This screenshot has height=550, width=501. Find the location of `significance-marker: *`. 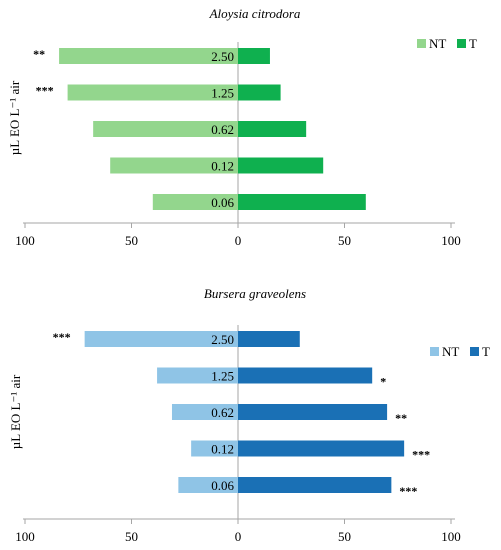

significance-marker: * is located at coordinates (383, 382).